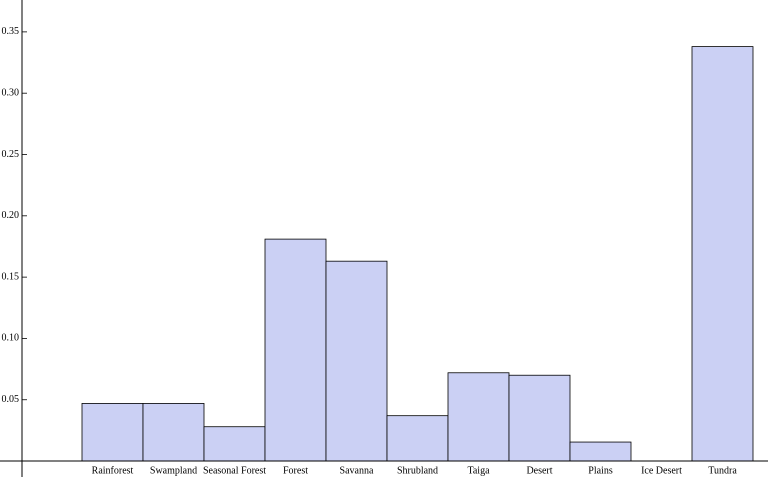 Image resolution: width=768 pixels, height=477 pixels. What do you see at coordinates (478, 470) in the screenshot?
I see `x-tick-label: Taiga` at bounding box center [478, 470].